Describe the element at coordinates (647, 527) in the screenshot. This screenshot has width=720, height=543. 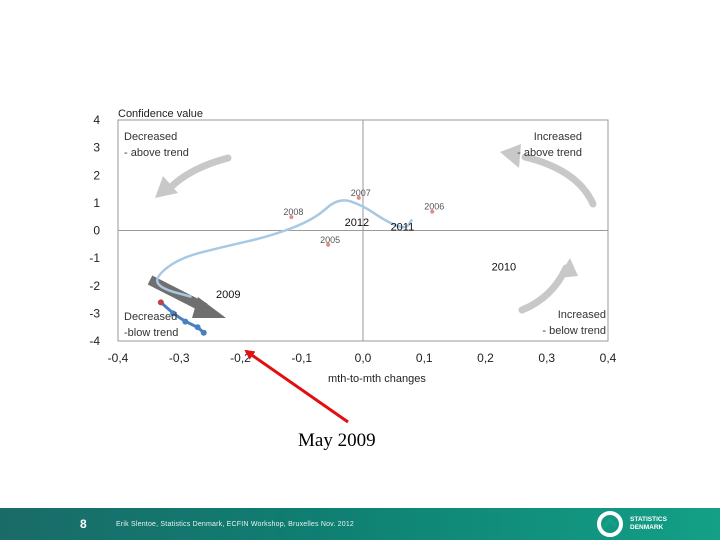
I see `logo-line-2: DENMARK` at that location.